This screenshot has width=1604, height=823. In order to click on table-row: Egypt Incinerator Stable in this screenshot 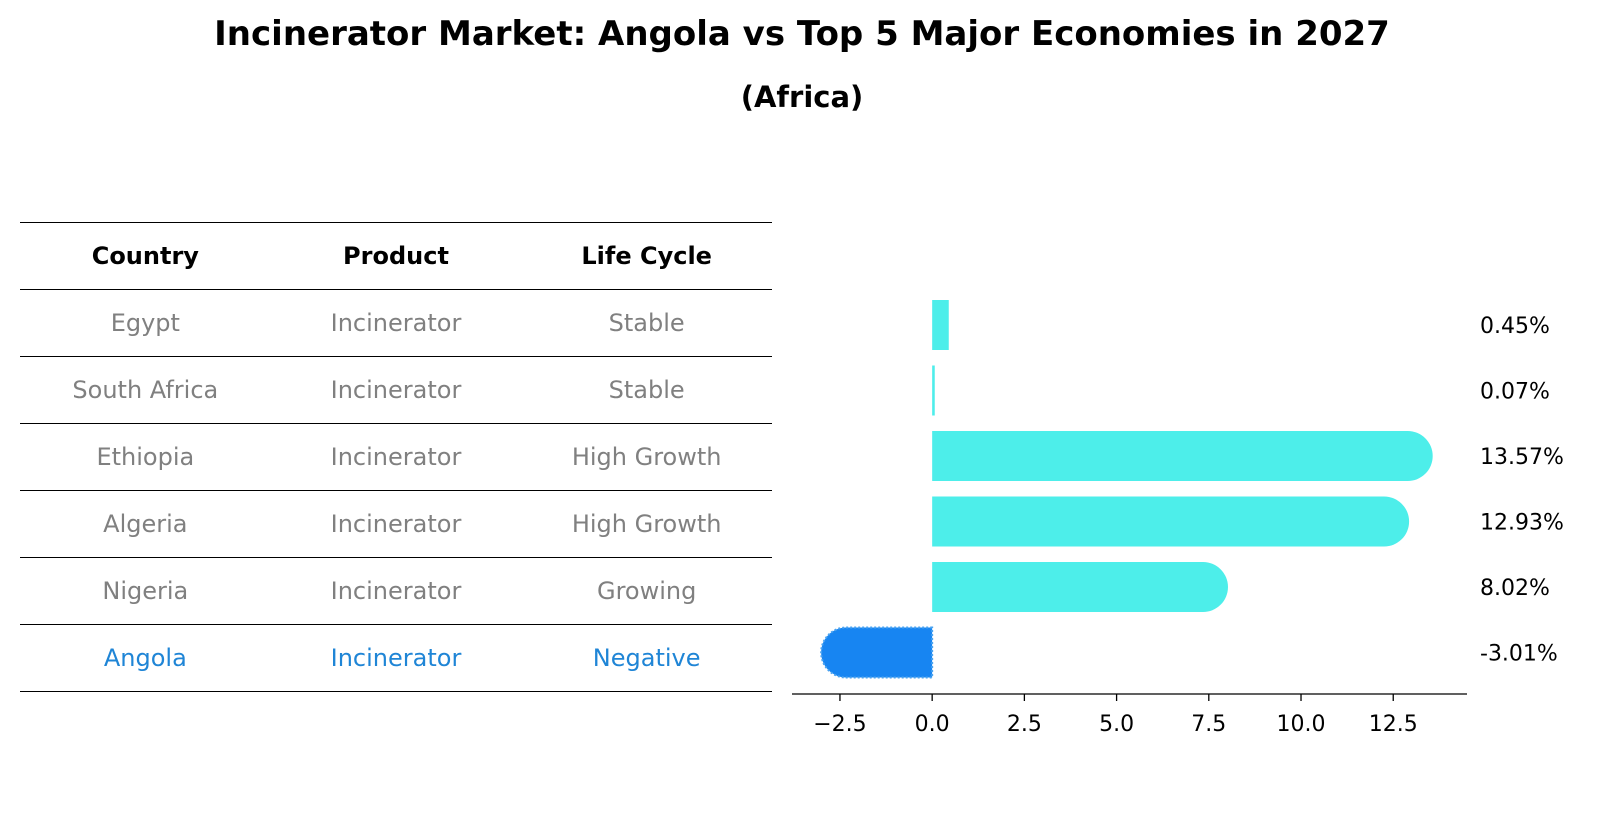, I will do `click(396, 323)`.